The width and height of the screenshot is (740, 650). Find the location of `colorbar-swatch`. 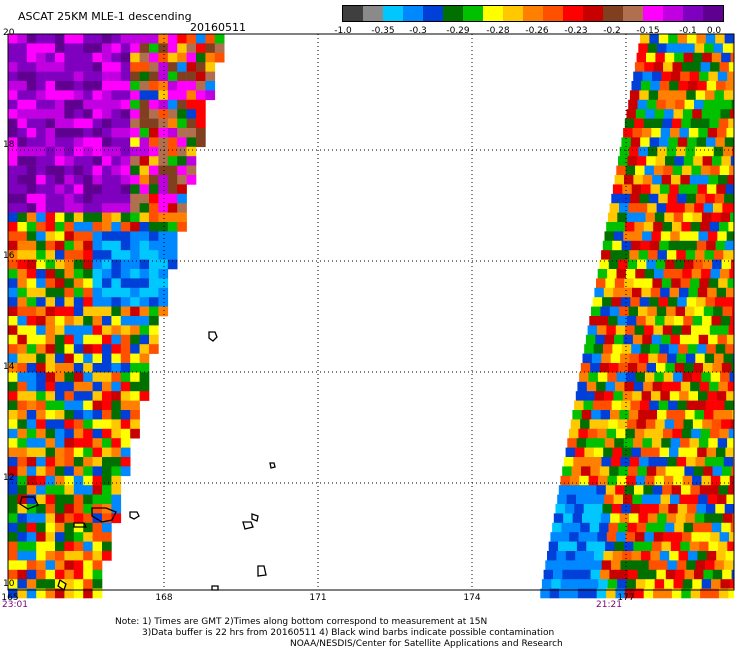

colorbar-swatch is located at coordinates (613, 13).